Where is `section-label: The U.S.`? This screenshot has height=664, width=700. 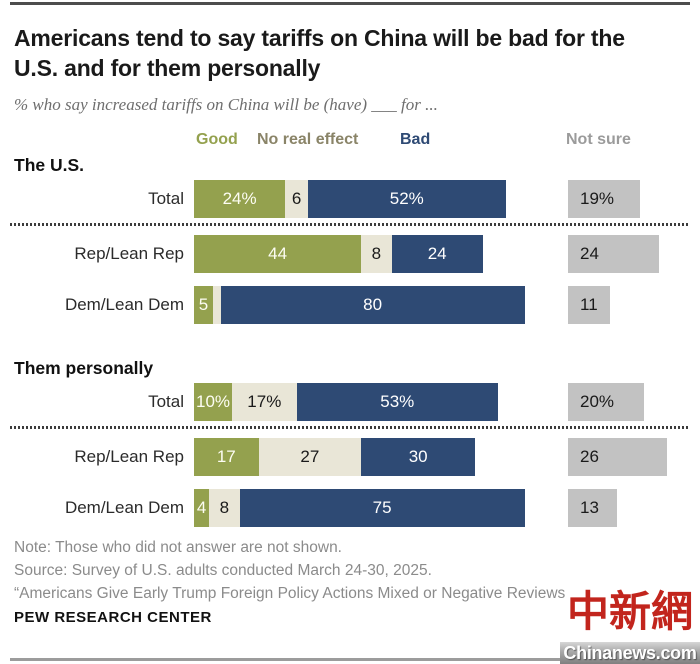
section-label: The U.S. is located at coordinates (49, 164).